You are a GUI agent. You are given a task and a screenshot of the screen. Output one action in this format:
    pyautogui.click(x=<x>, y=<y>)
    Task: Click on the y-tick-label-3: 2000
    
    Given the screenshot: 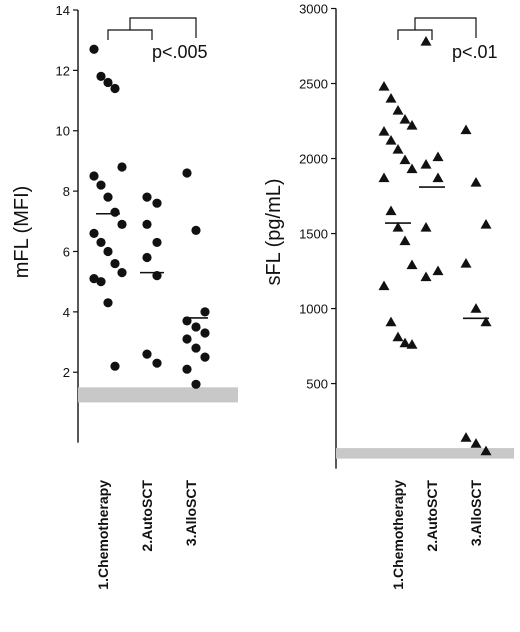 What is the action you would take?
    pyautogui.click(x=313, y=159)
    